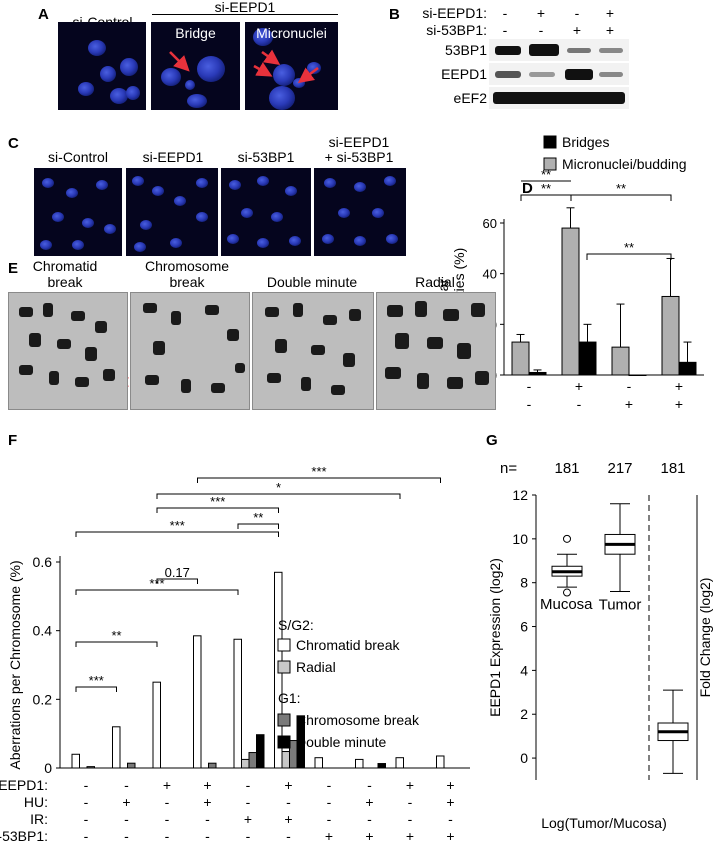  Describe the element at coordinates (126, 819) in the screenshot. I see `cond-value-f-2-1: -` at that location.